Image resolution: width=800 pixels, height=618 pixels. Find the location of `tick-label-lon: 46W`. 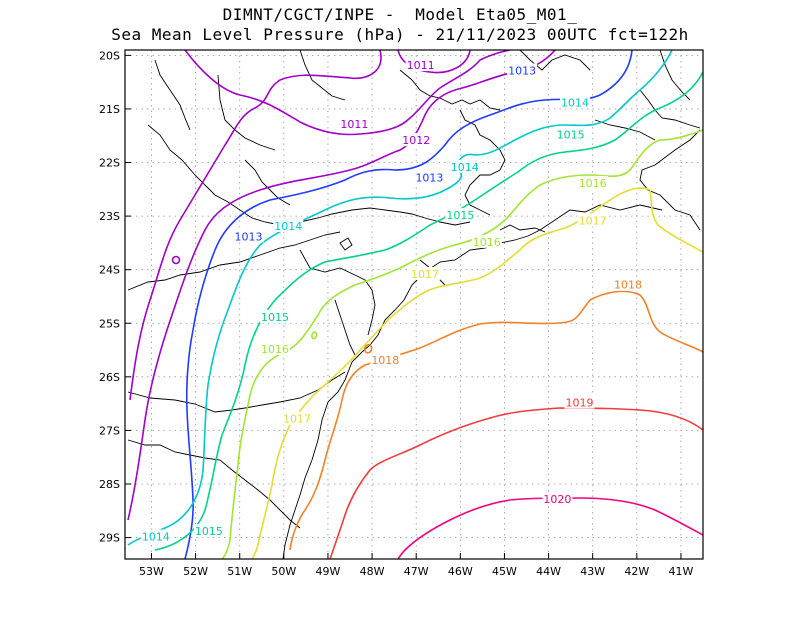

tick-label-lon: 46W is located at coordinates (460, 571).